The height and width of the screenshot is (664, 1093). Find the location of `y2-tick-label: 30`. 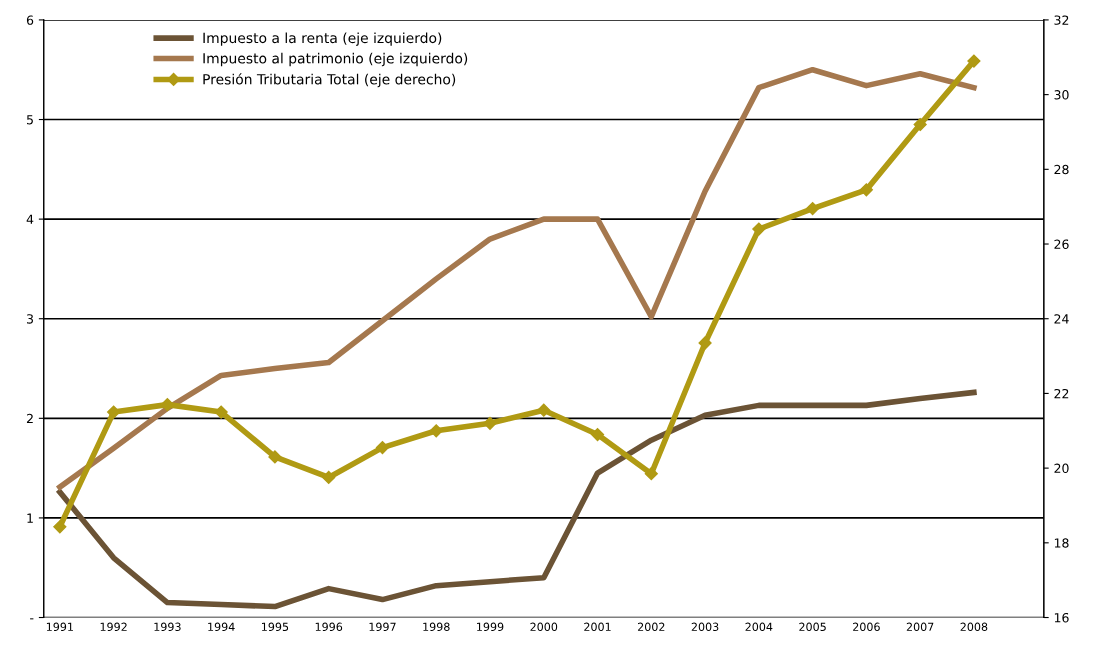

y2-tick-label: 30 is located at coordinates (1061, 95).